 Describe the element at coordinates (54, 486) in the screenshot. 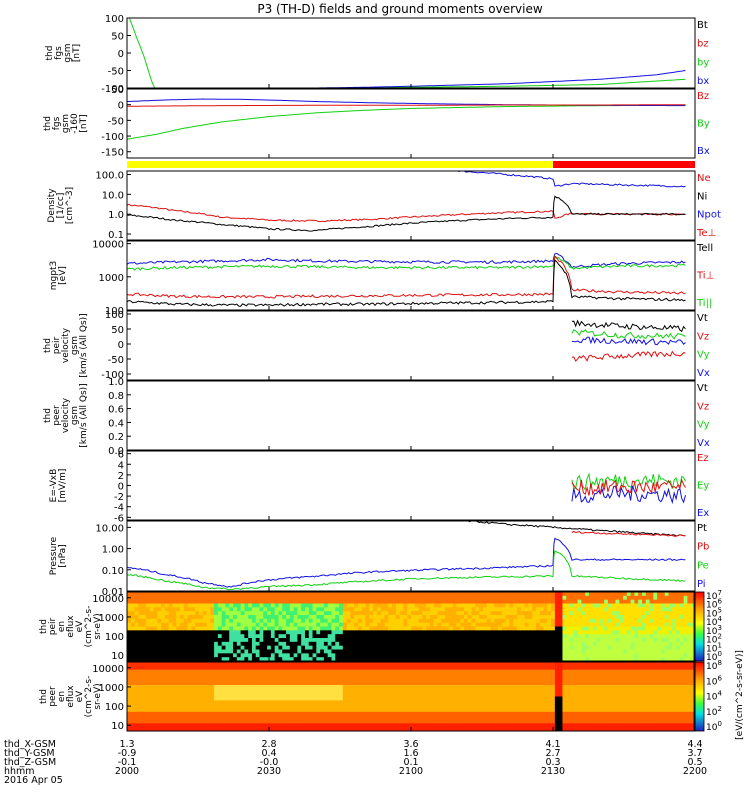

I see `y-axis-label: E=-VxB` at that location.